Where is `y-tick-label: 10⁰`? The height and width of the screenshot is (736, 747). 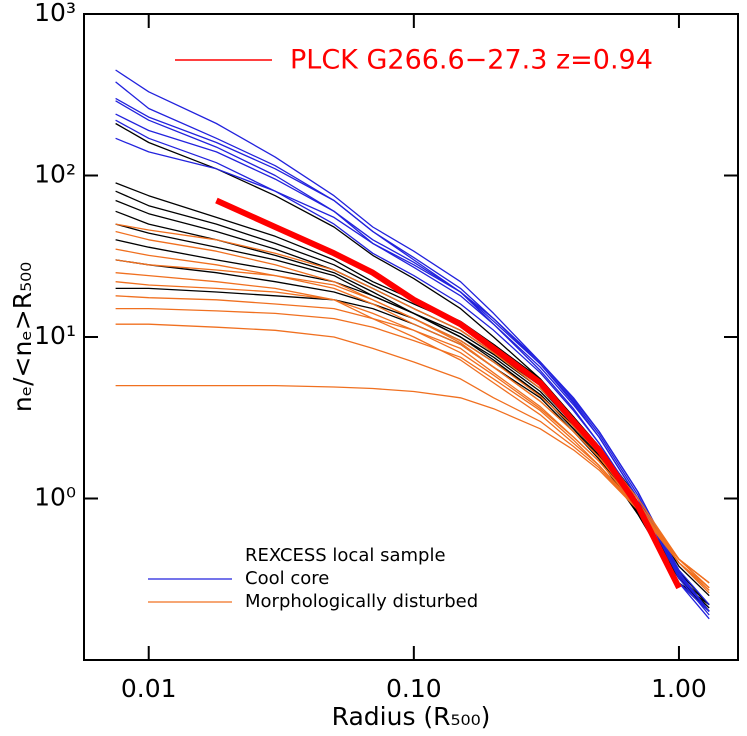 y-tick-label: 10⁰ is located at coordinates (55, 497).